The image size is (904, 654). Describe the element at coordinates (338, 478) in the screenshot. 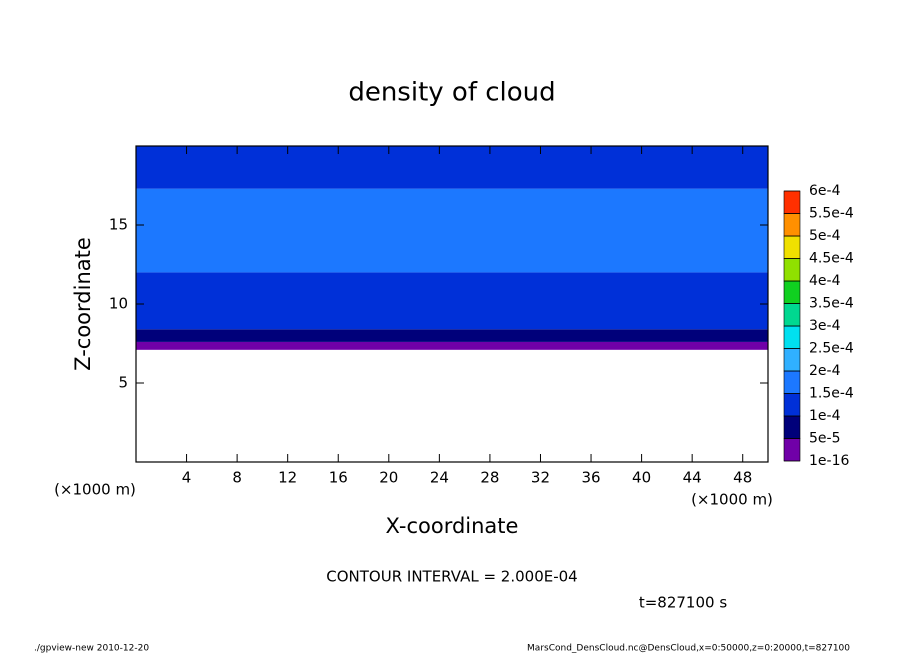

I see `x-tick-label: 16` at that location.